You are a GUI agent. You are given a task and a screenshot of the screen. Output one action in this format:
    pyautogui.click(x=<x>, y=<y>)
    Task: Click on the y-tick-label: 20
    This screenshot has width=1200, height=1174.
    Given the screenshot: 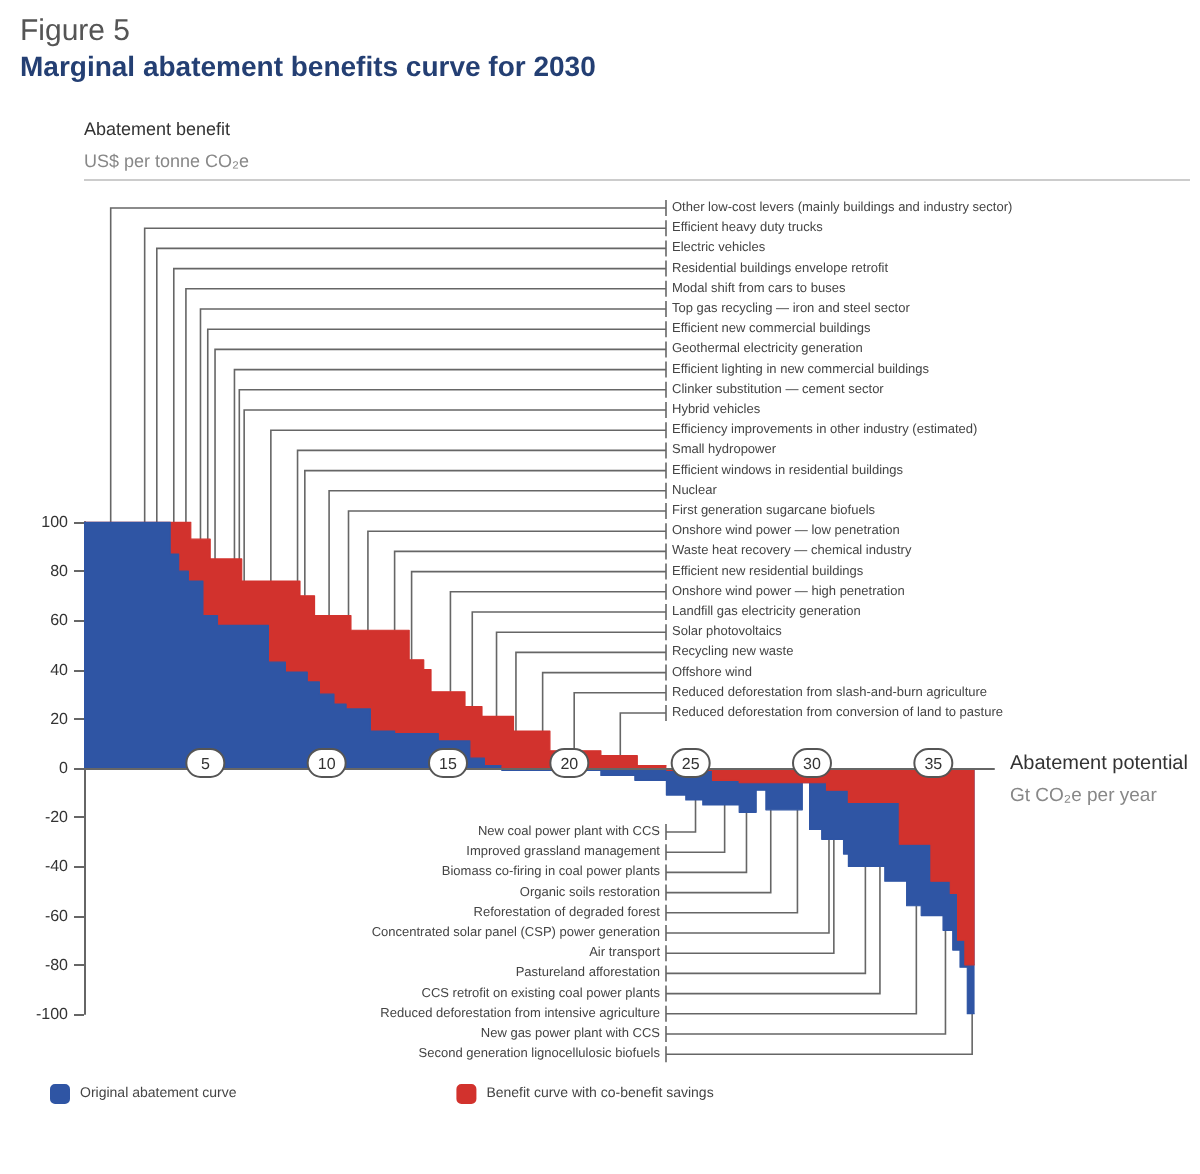 What is the action you would take?
    pyautogui.click(x=60, y=718)
    